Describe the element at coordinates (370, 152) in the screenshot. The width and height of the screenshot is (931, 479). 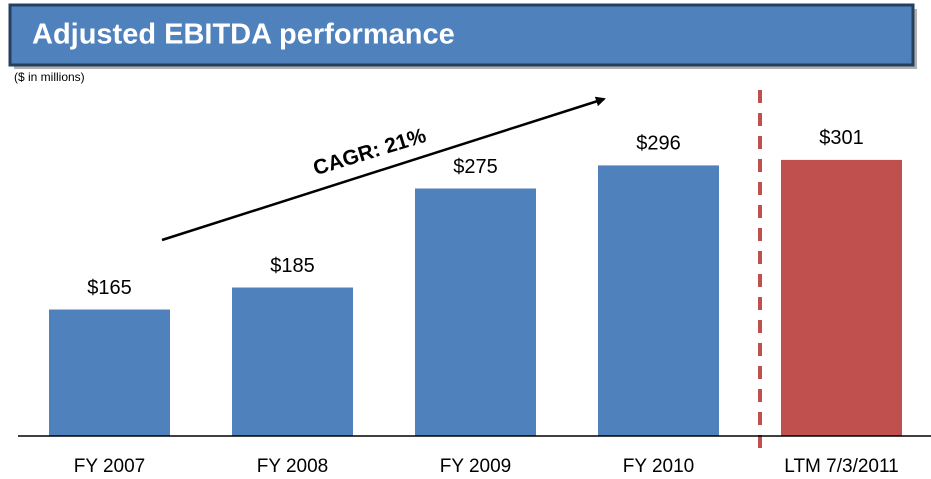
I see `cagr-annotation: CAGR: 21%` at that location.